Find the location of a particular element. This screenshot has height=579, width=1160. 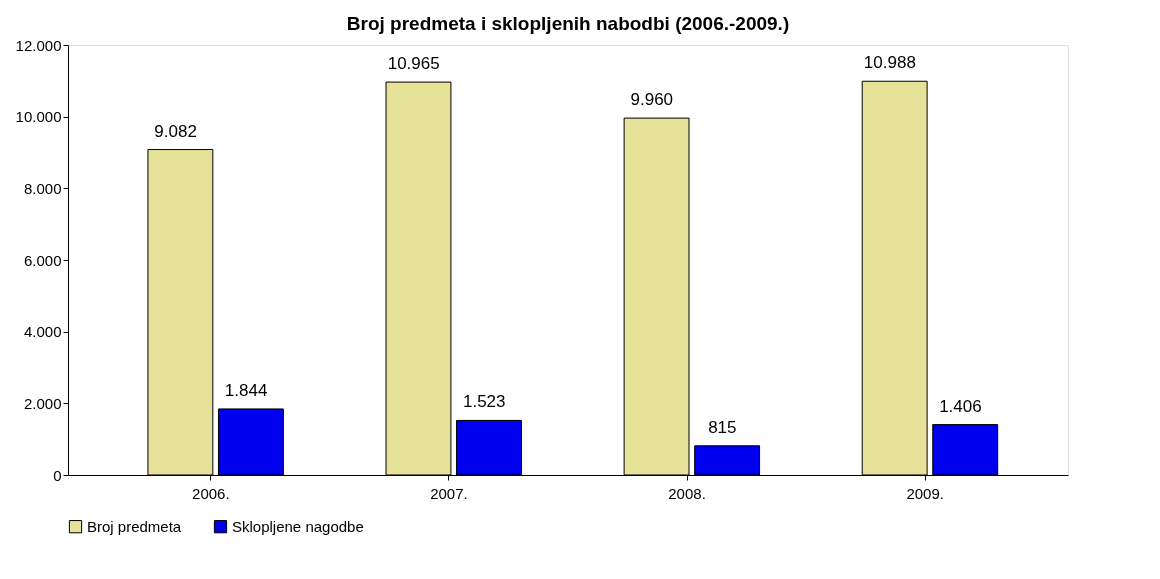

data-label: 9.960 is located at coordinates (652, 100).